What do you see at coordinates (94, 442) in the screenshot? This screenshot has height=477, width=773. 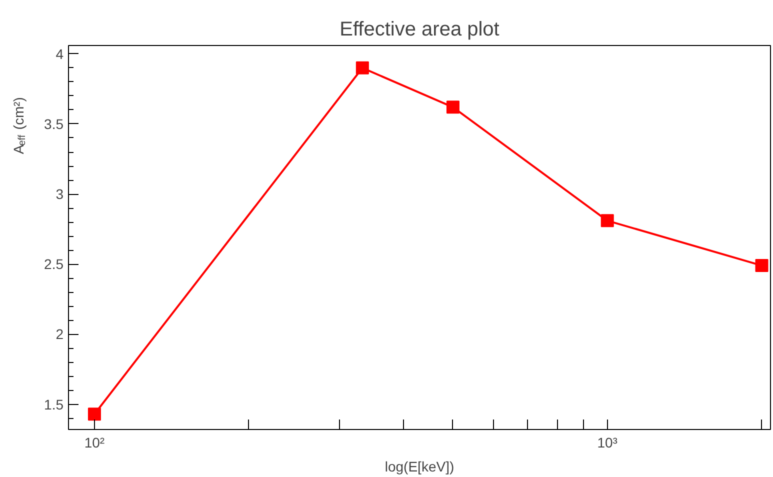 I see `x-tick-label: 10²` at bounding box center [94, 442].